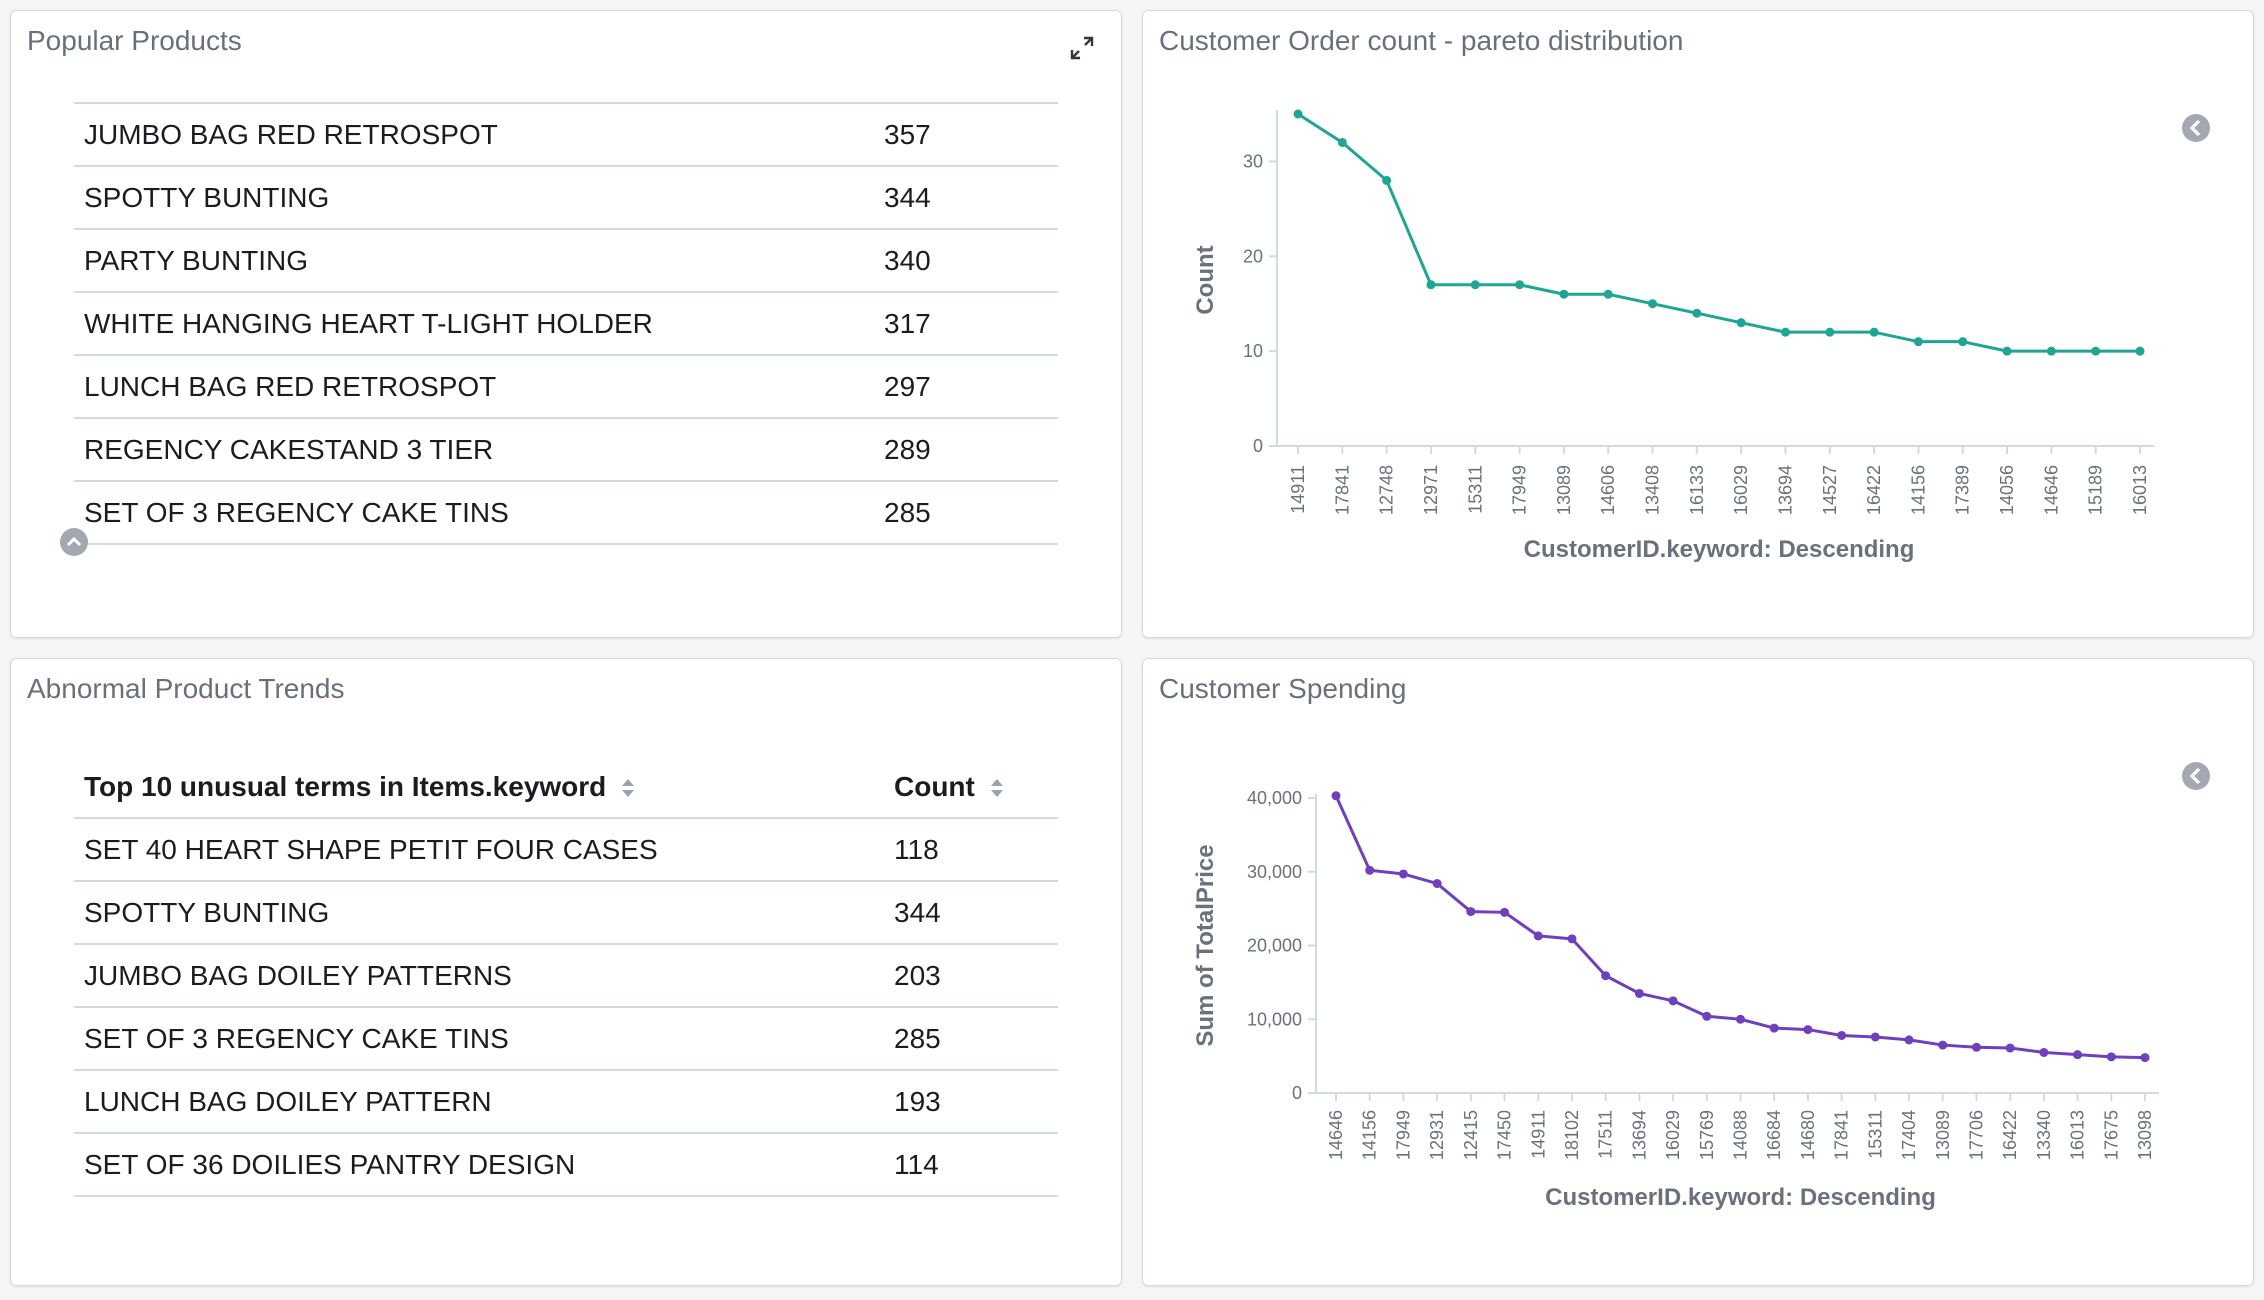  What do you see at coordinates (474, 387) in the screenshot?
I see `product-name-cell: LUNCH BAG RED RETROSPOT` at bounding box center [474, 387].